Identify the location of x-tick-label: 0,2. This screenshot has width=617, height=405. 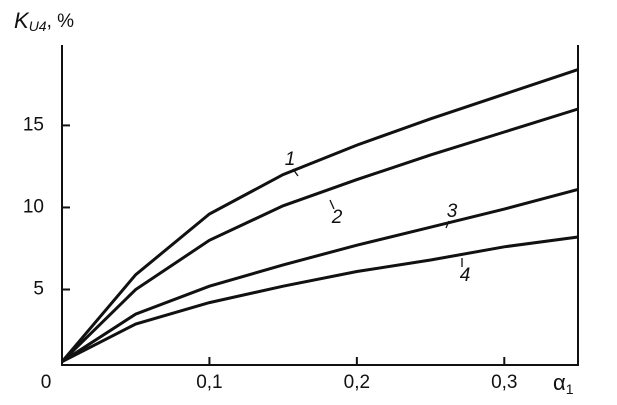
(357, 382).